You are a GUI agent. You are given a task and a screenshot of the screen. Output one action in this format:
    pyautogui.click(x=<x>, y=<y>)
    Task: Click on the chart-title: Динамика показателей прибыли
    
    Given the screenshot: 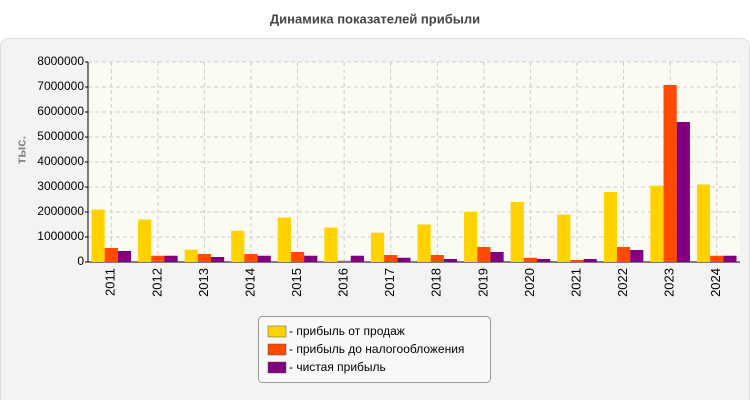 What is the action you would take?
    pyautogui.click(x=375, y=18)
    